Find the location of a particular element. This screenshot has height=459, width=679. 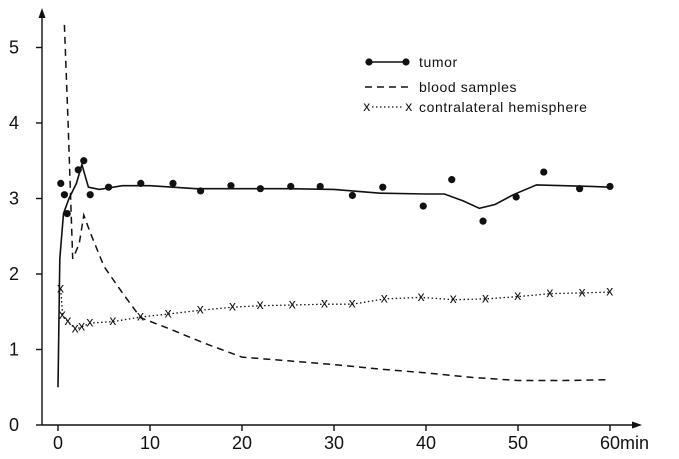

y-tick-label: 0 is located at coordinates (14, 425).